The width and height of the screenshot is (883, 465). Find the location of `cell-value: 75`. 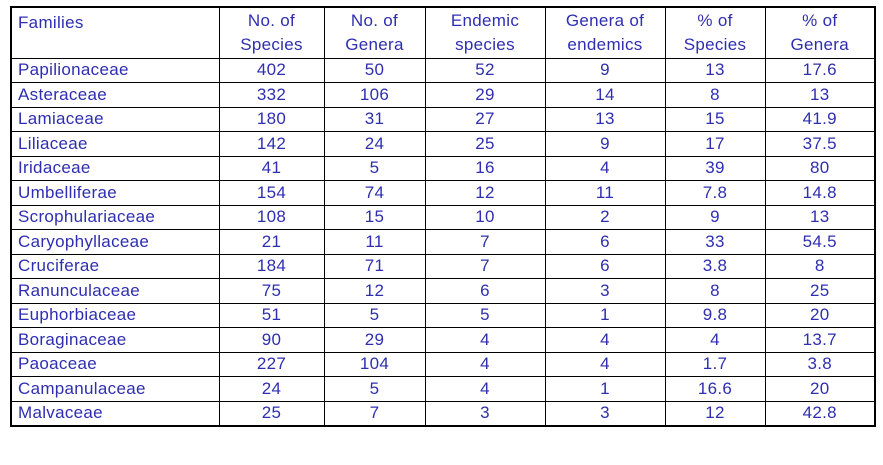

cell-value: 75 is located at coordinates (271, 291).